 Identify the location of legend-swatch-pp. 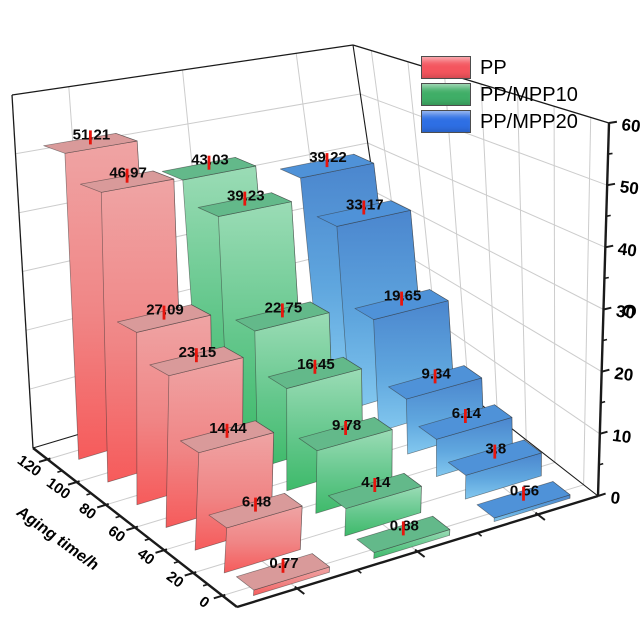
(446, 67).